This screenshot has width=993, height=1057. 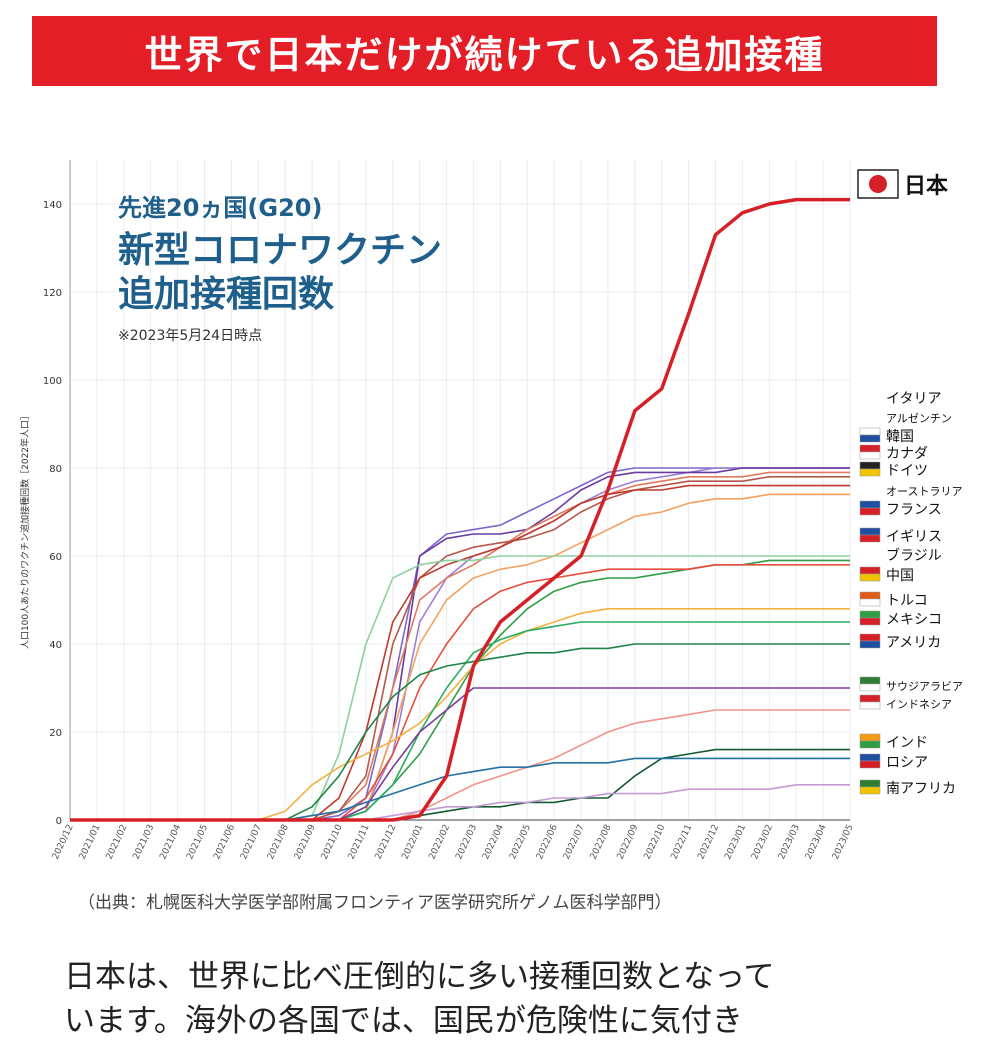 What do you see at coordinates (926, 186) in the screenshot?
I see `legend-label: 日本` at bounding box center [926, 186].